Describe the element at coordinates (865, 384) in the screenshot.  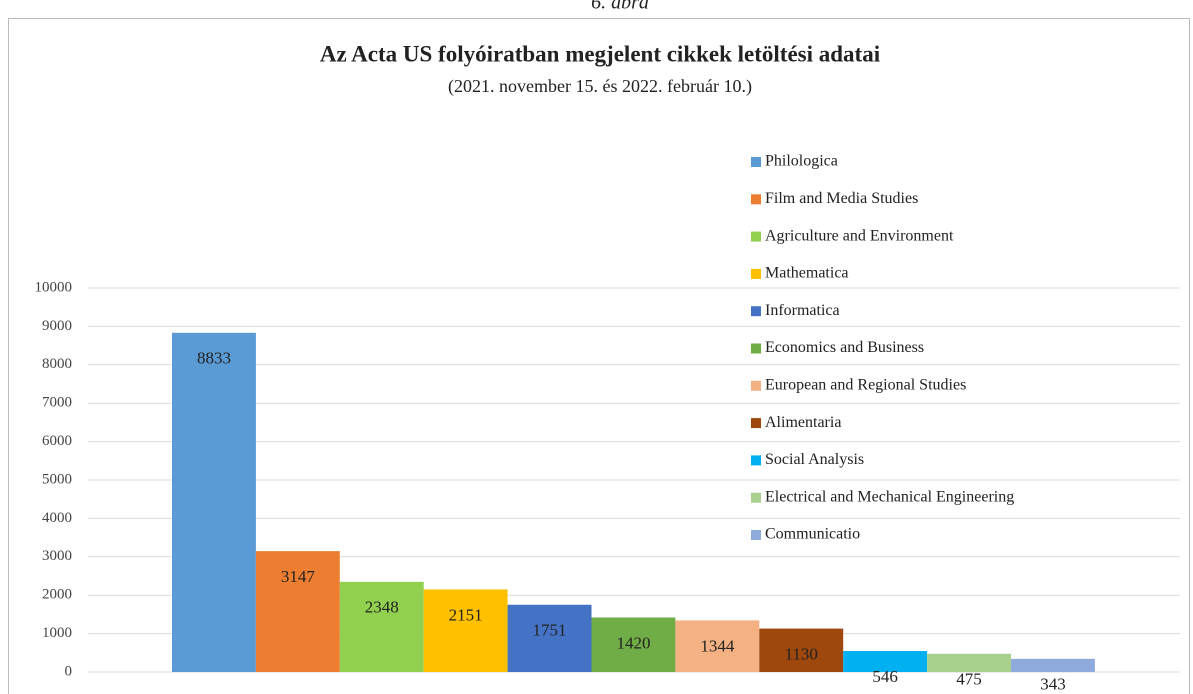
I see `legend-label: European and Regional Studies` at that location.